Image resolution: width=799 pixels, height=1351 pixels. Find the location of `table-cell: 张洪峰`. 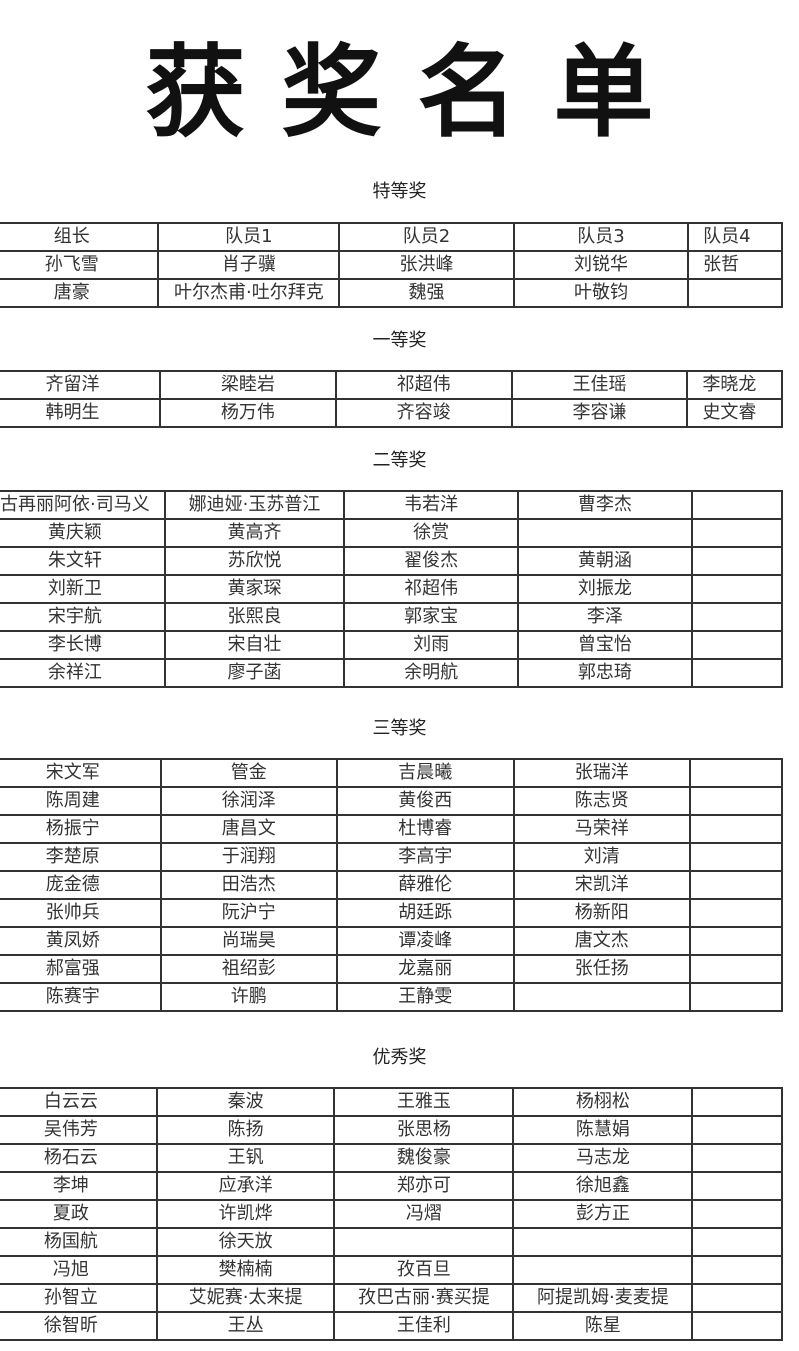

table-cell: 张洪峰 is located at coordinates (426, 265).